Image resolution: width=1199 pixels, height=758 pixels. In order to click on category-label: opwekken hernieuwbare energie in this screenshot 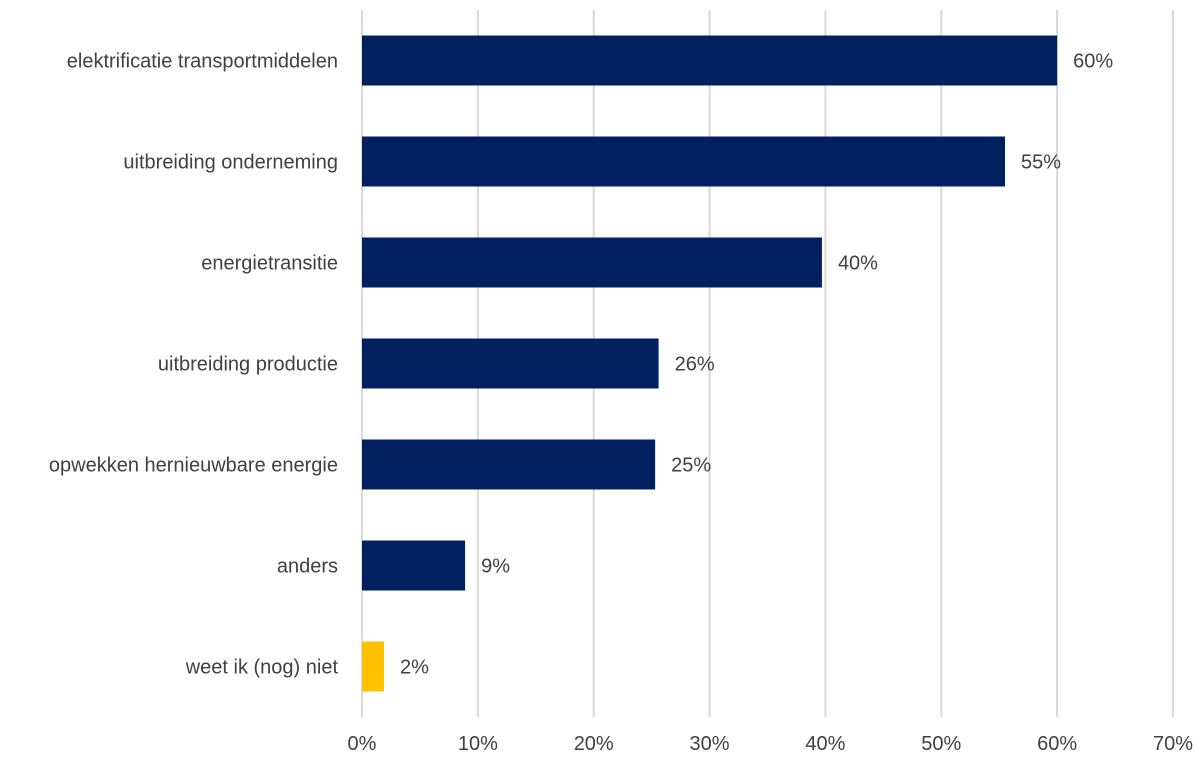, I will do `click(193, 466)`.